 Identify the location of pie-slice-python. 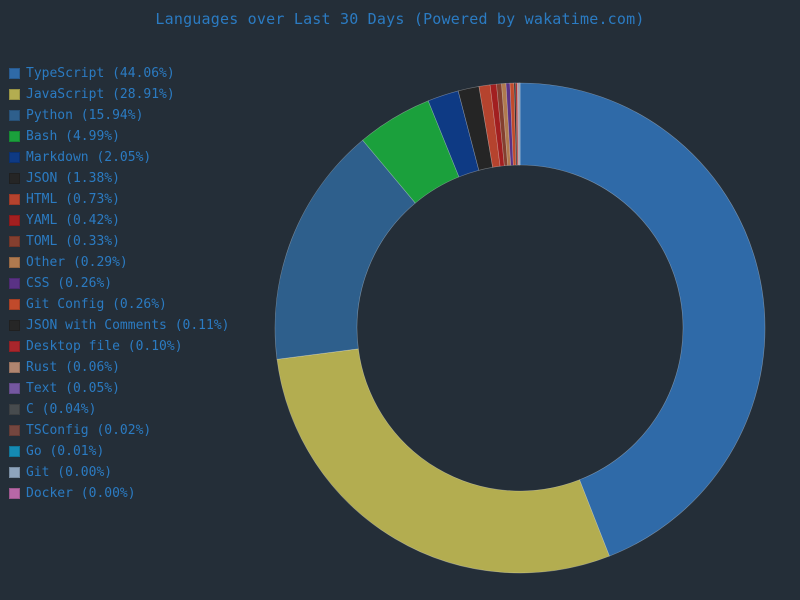
(345, 249).